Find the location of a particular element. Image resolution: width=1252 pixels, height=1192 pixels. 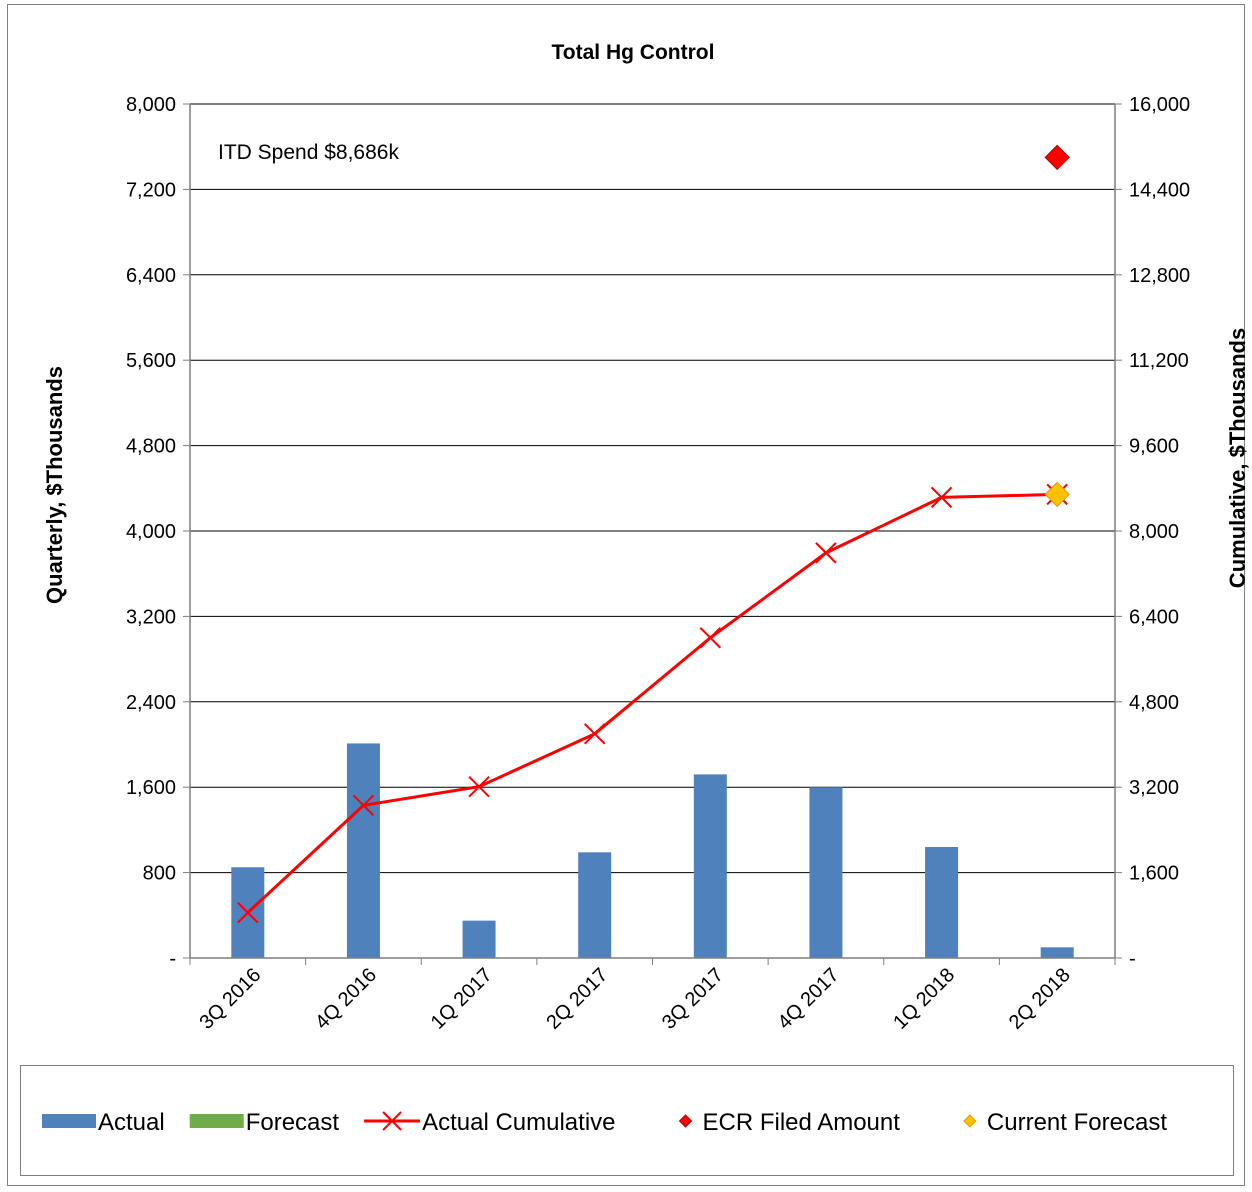

y-tick-label: 7,200 is located at coordinates (151, 190).